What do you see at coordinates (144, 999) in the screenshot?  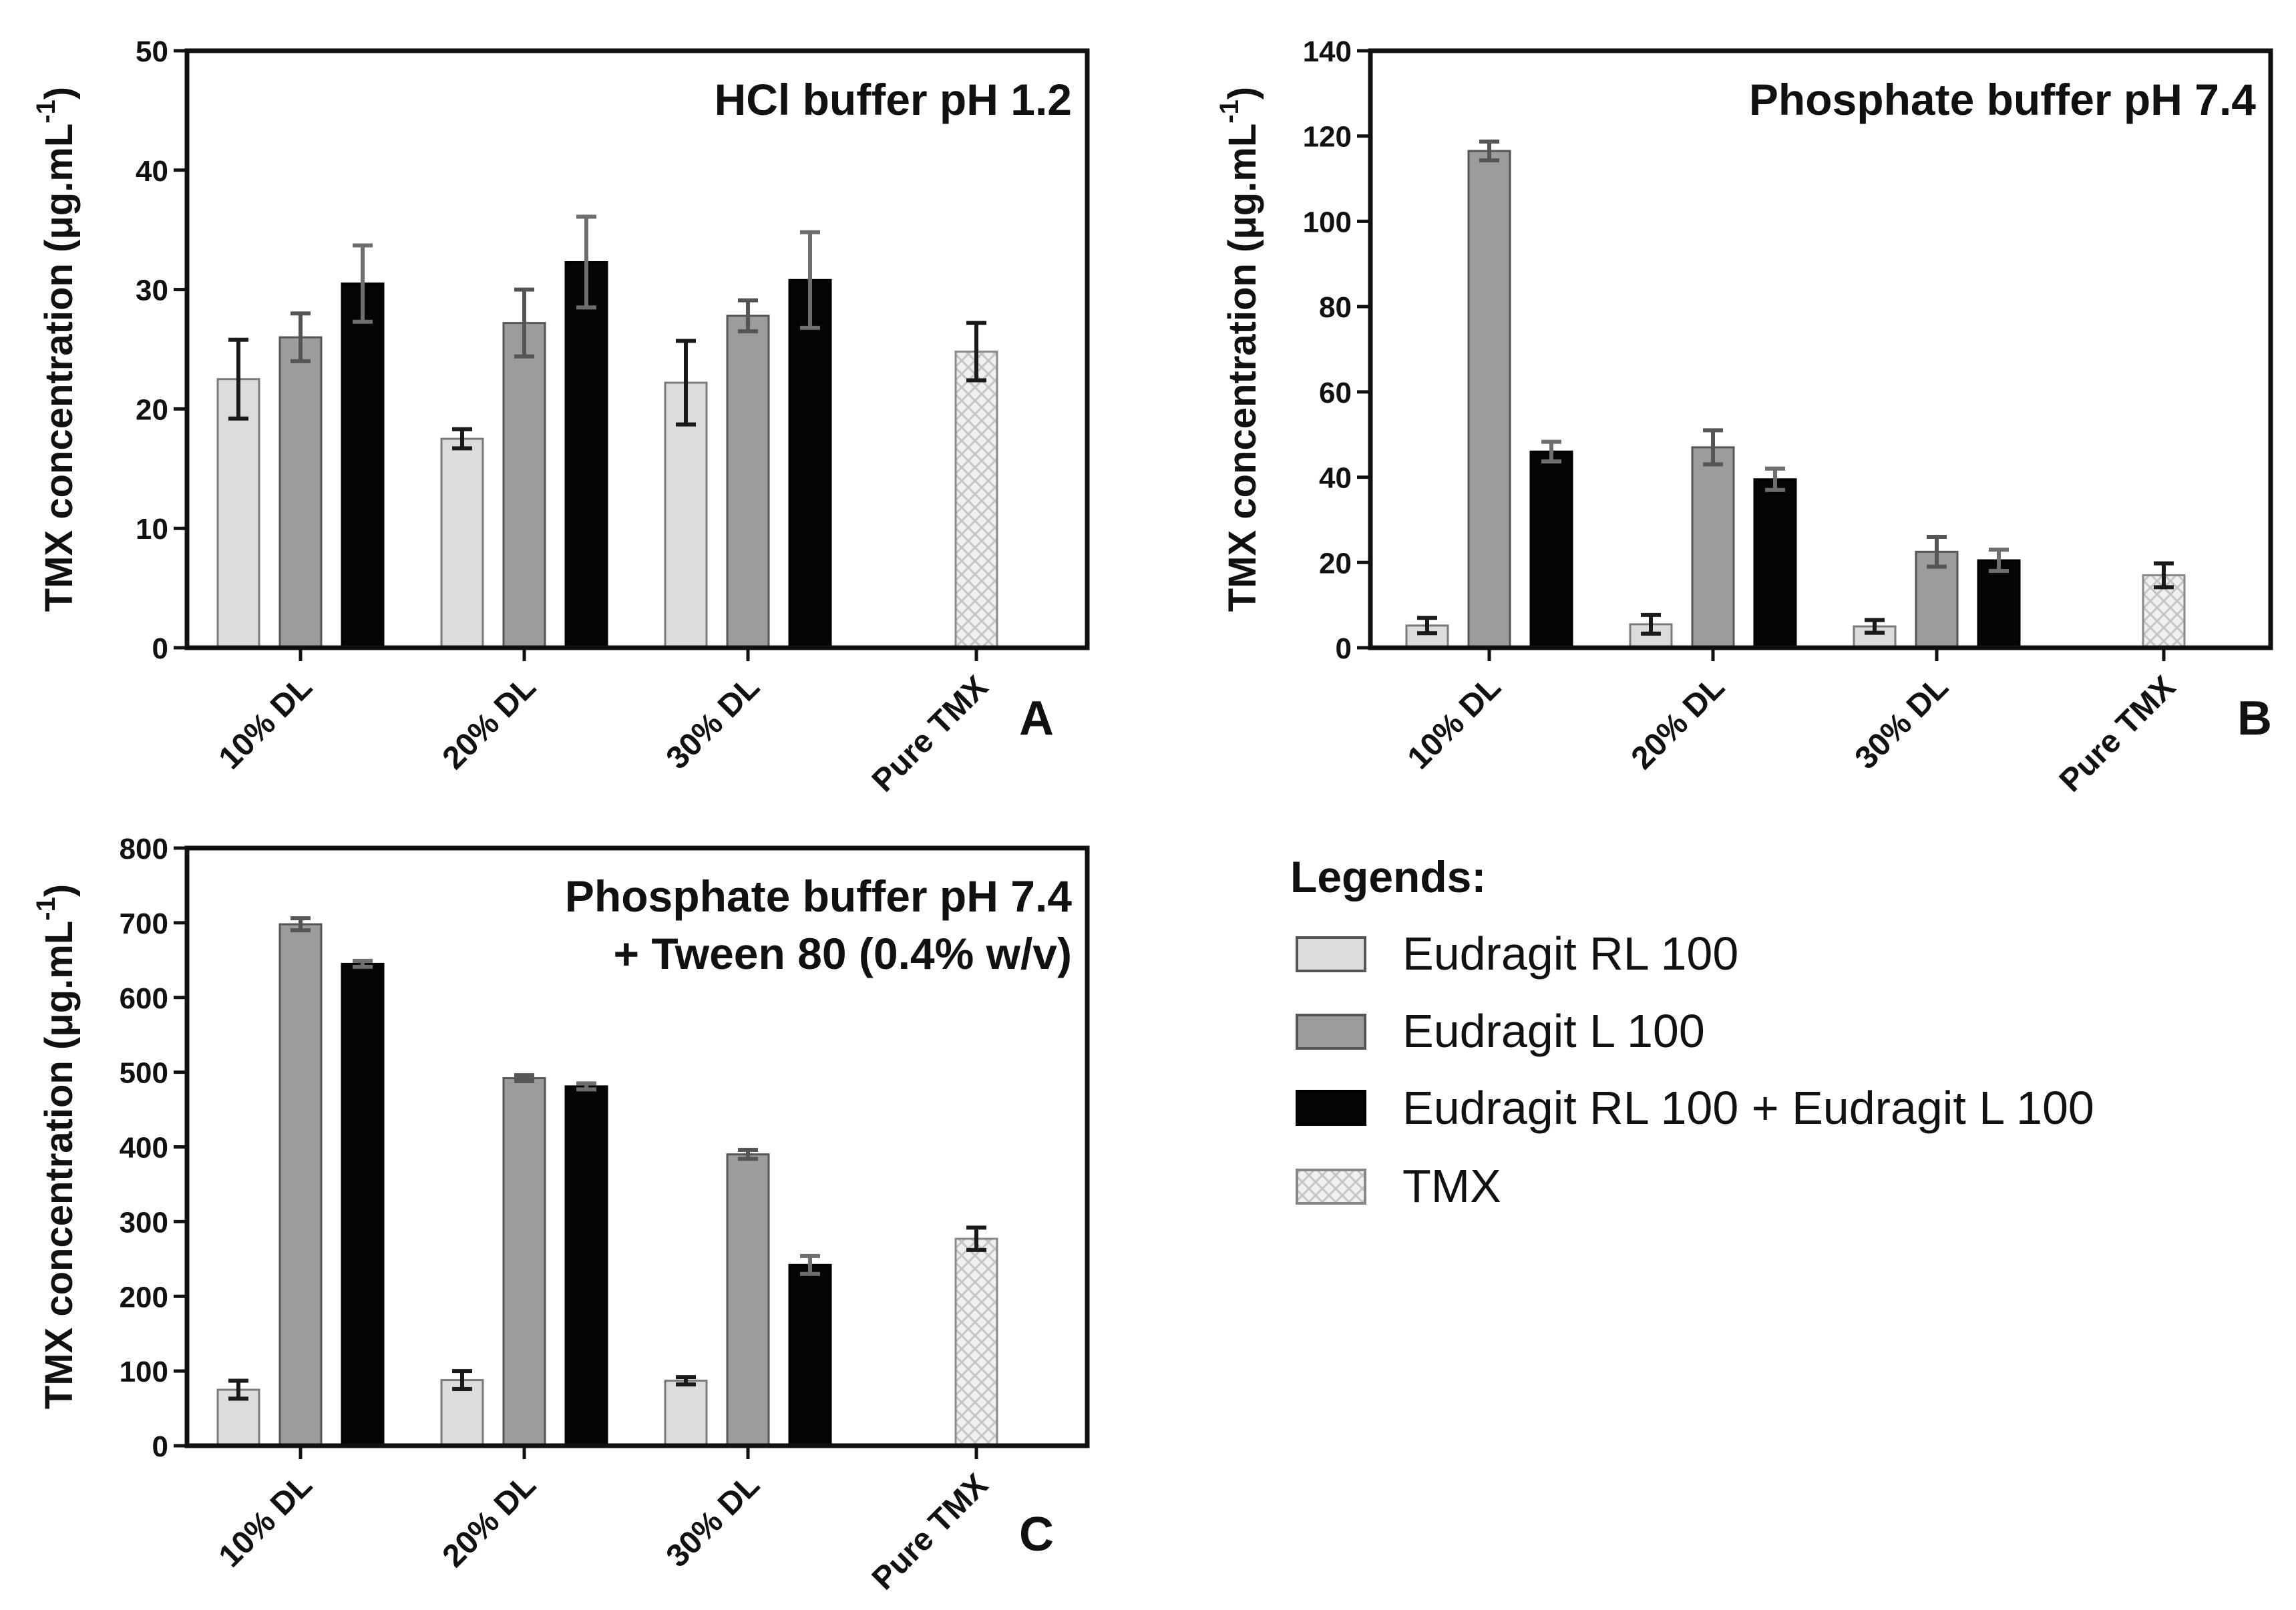 I see `y-tick-label: 600` at bounding box center [144, 999].